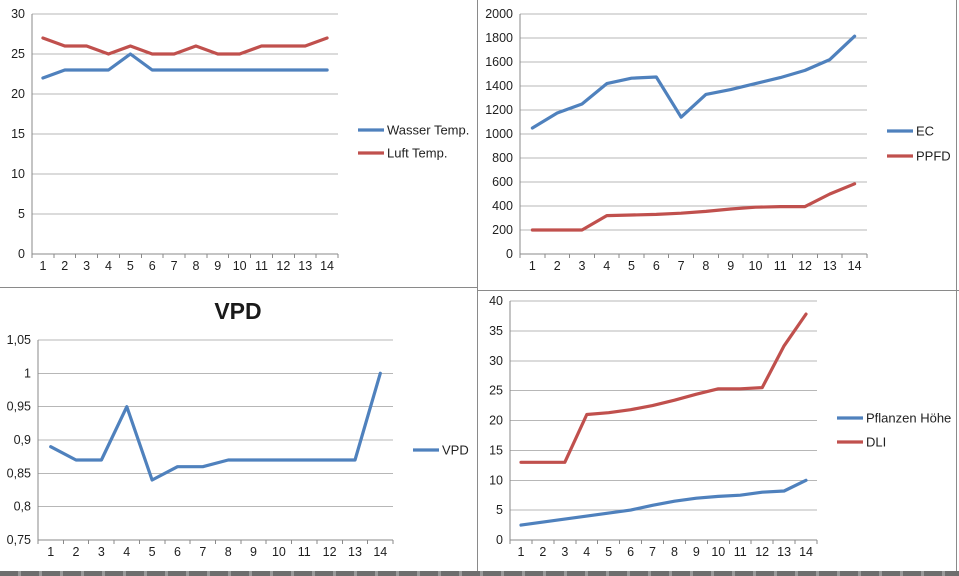 Image resolution: width=959 pixels, height=576 pixels. What do you see at coordinates (718, 290) in the screenshot?
I see `chart-border-horizontal-right` at bounding box center [718, 290].